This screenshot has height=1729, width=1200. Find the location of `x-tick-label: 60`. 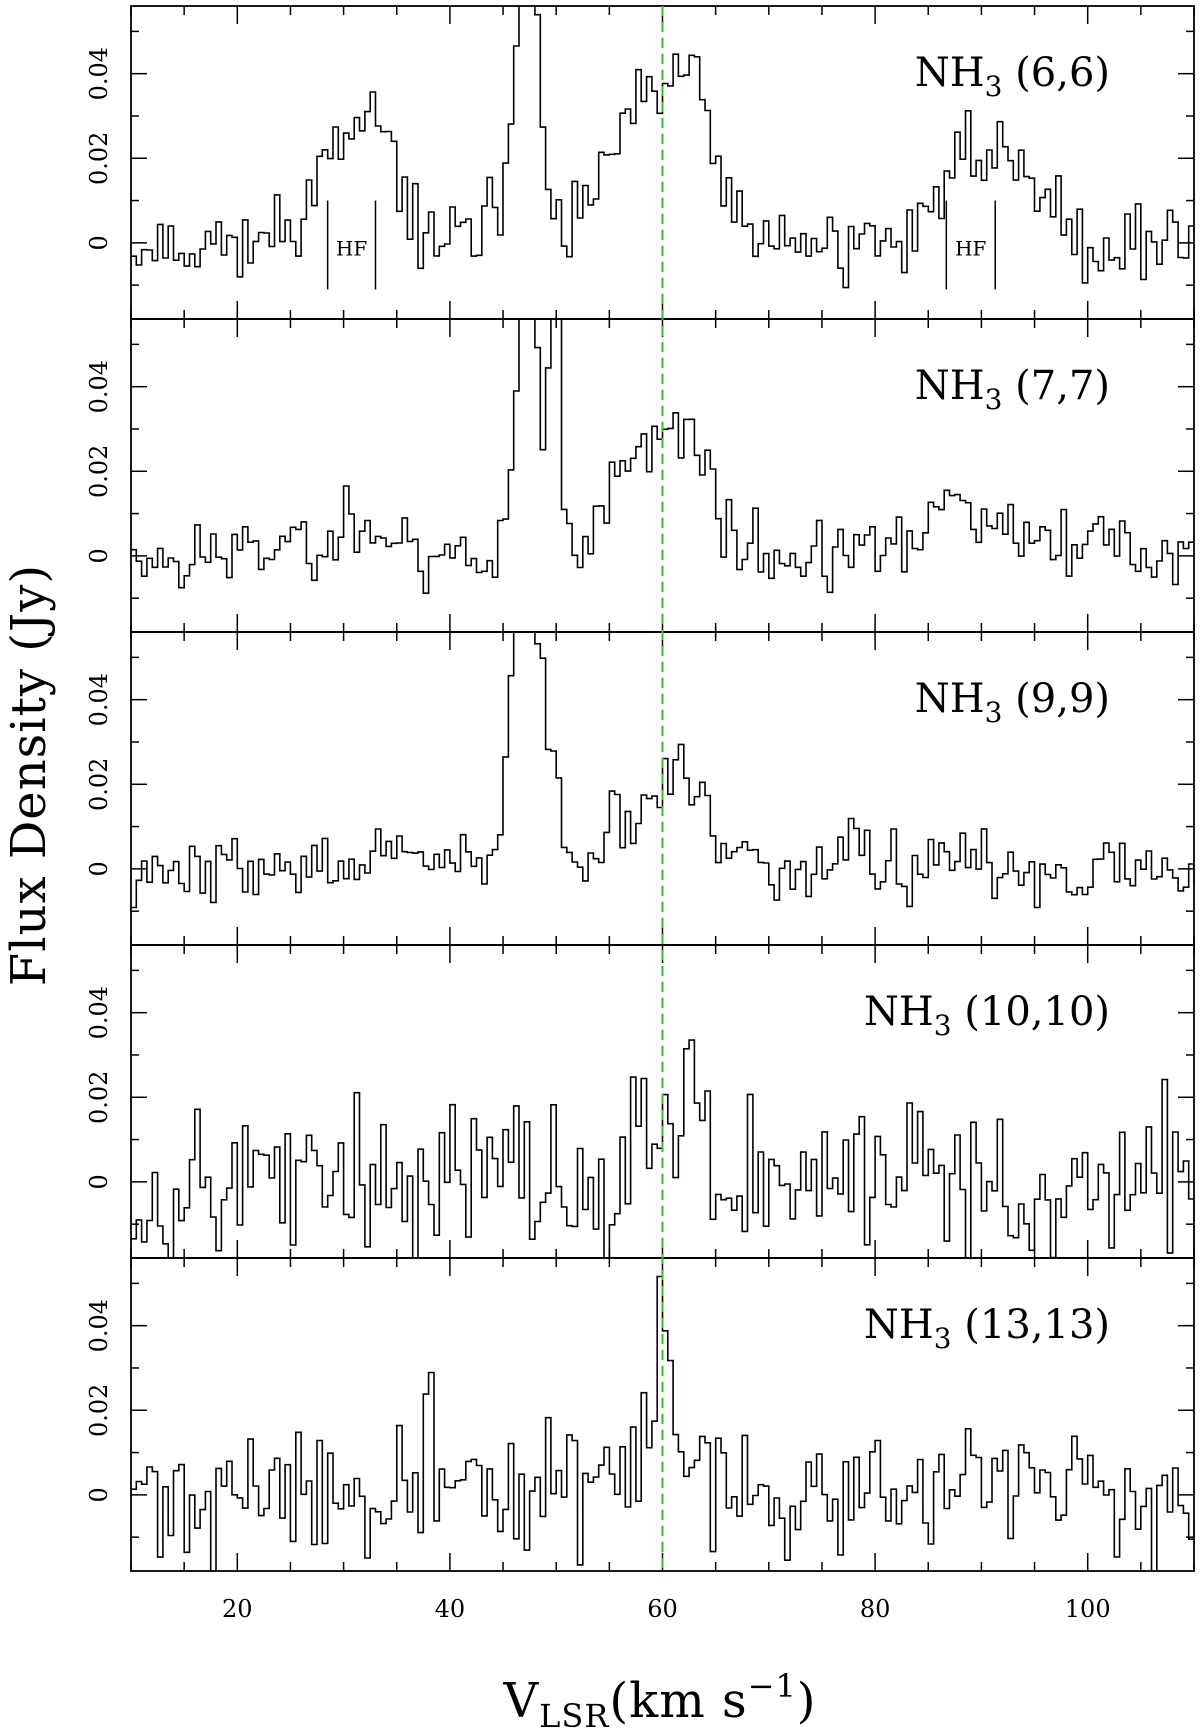

x-tick-label: 60 is located at coordinates (662, 1609).